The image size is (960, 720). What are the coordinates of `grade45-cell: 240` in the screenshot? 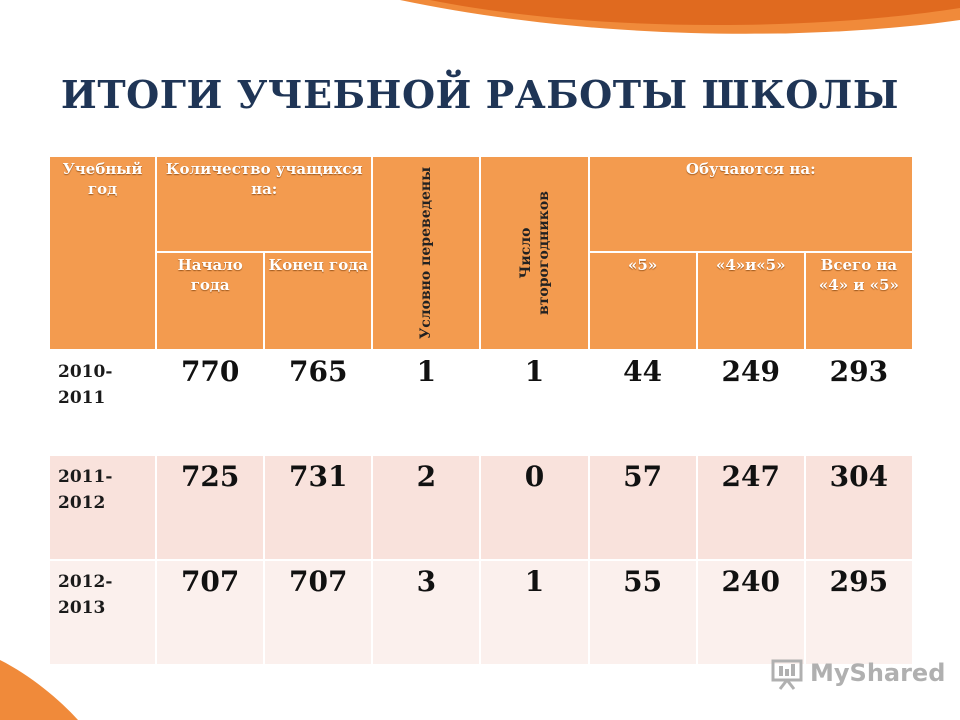 It's located at (750, 612).